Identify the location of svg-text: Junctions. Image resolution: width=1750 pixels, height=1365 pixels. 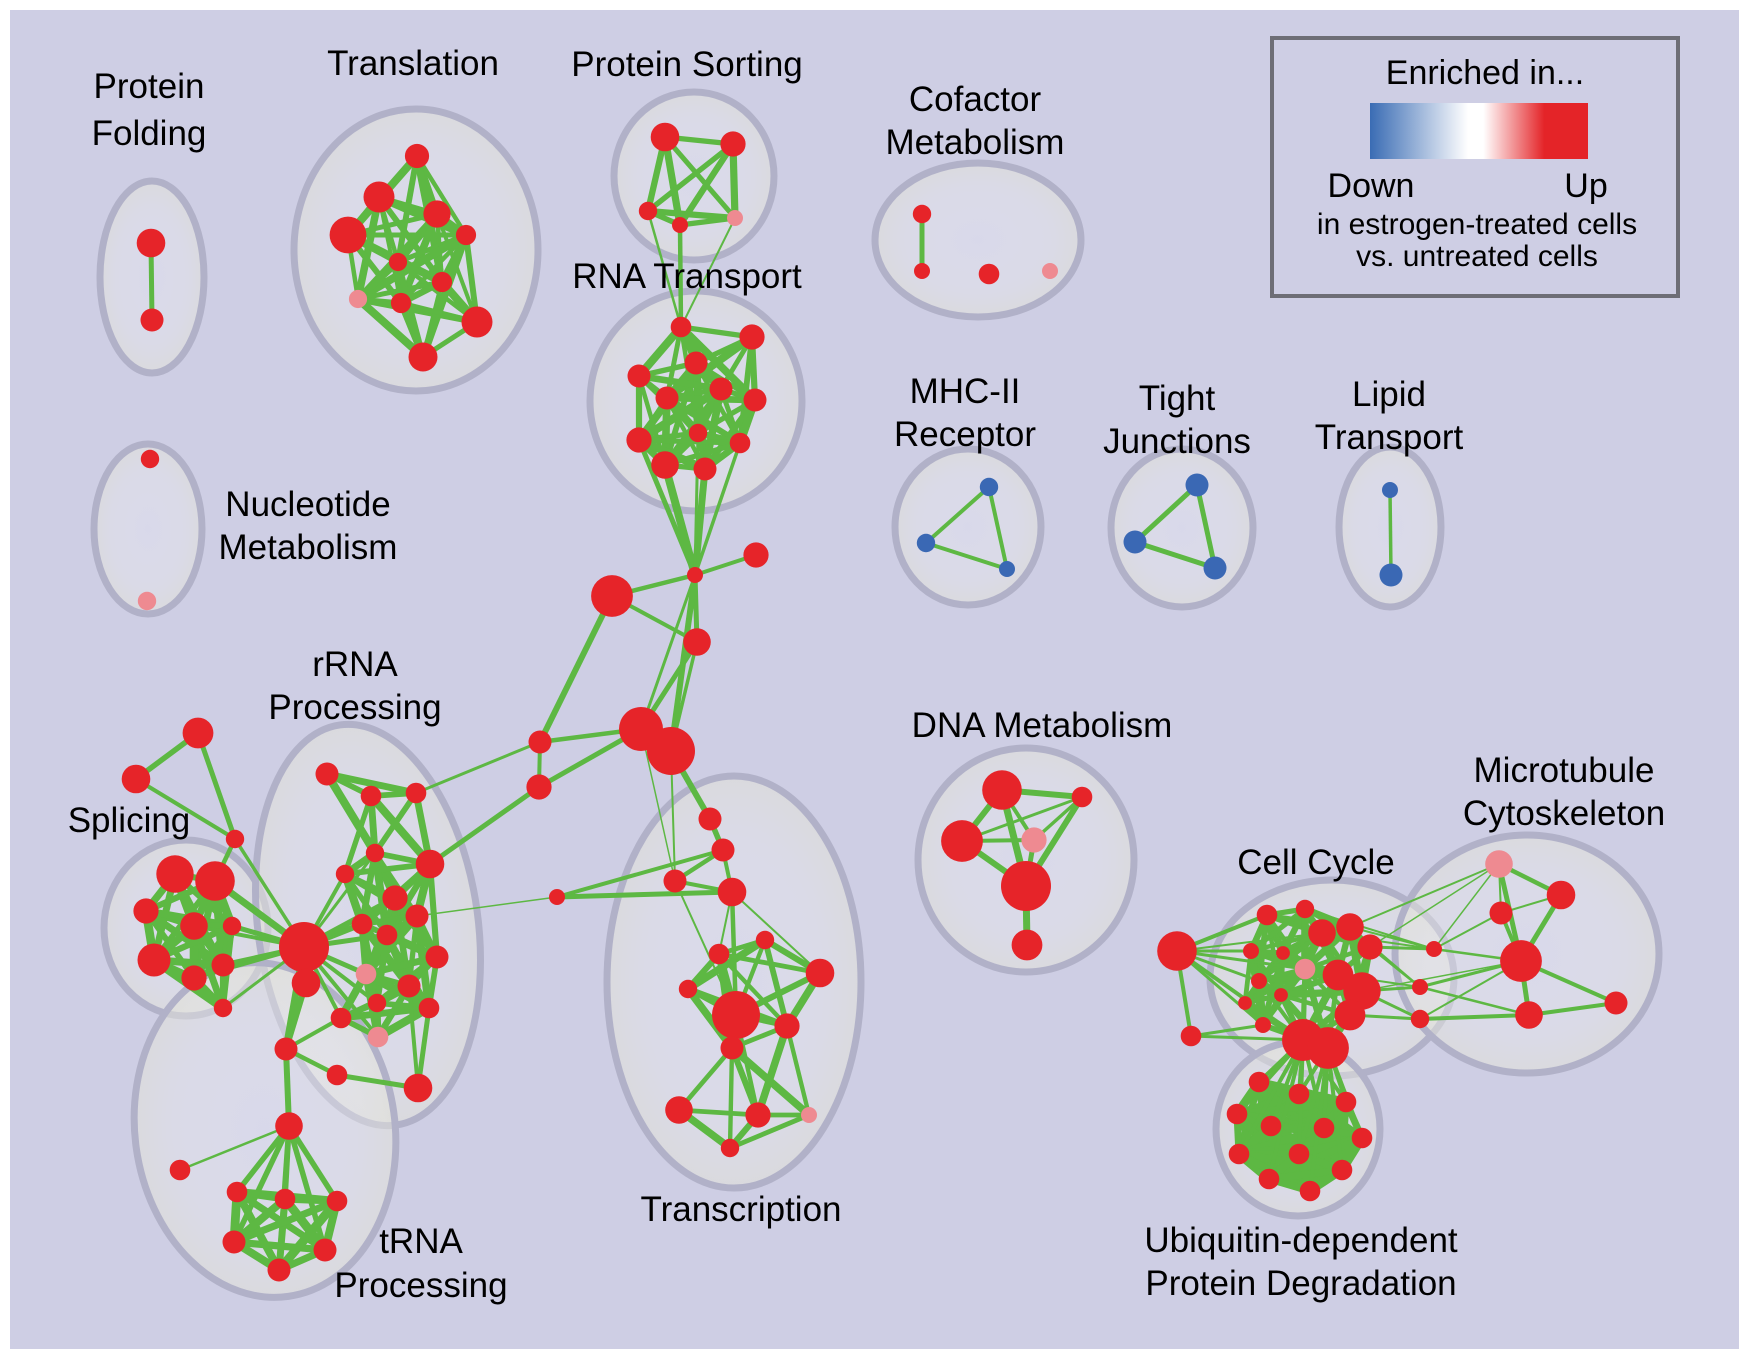
(1177, 441).